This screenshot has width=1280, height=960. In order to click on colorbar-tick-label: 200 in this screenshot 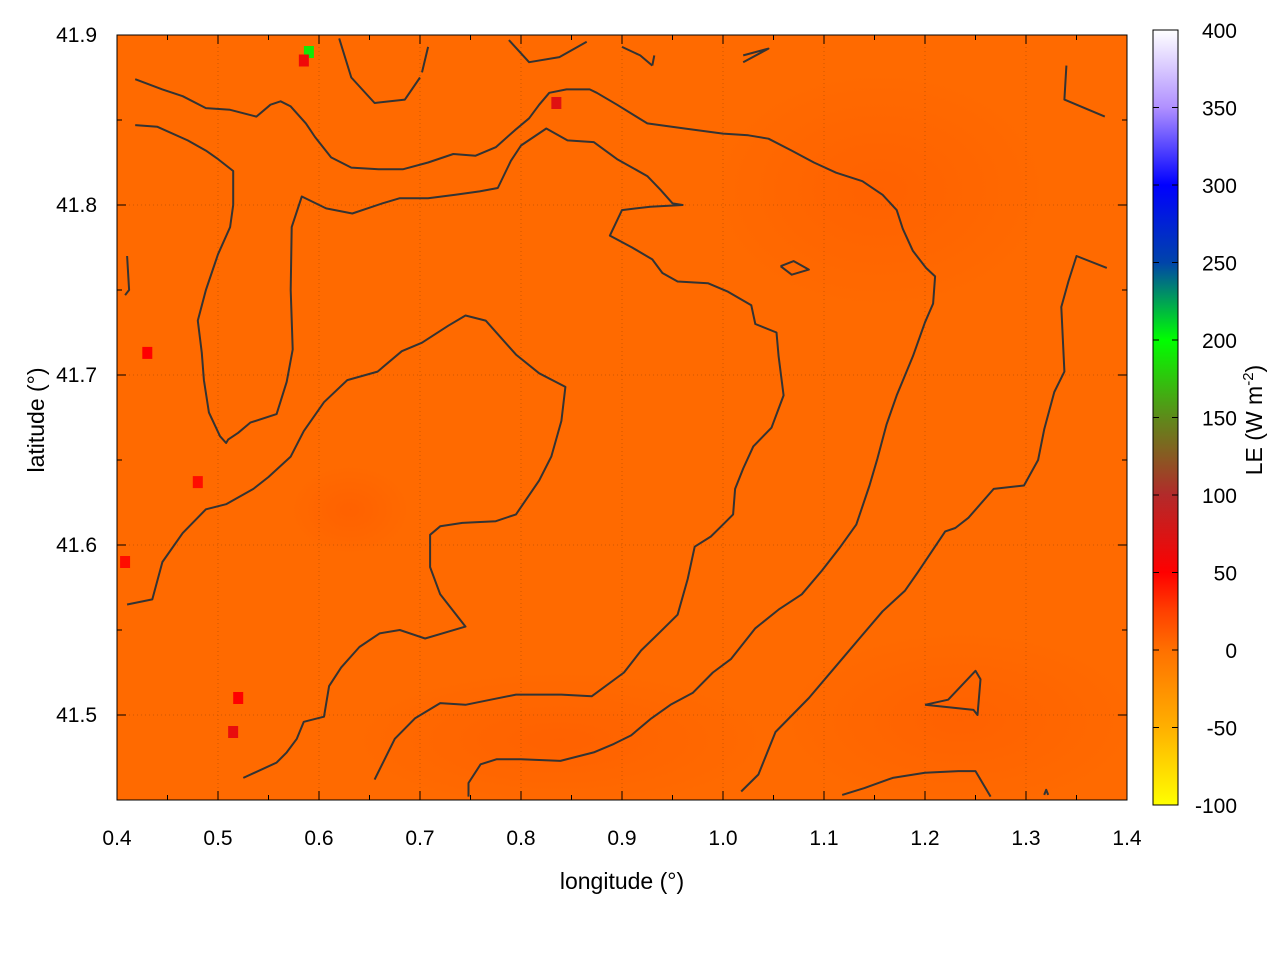, I will do `click(1219, 341)`.